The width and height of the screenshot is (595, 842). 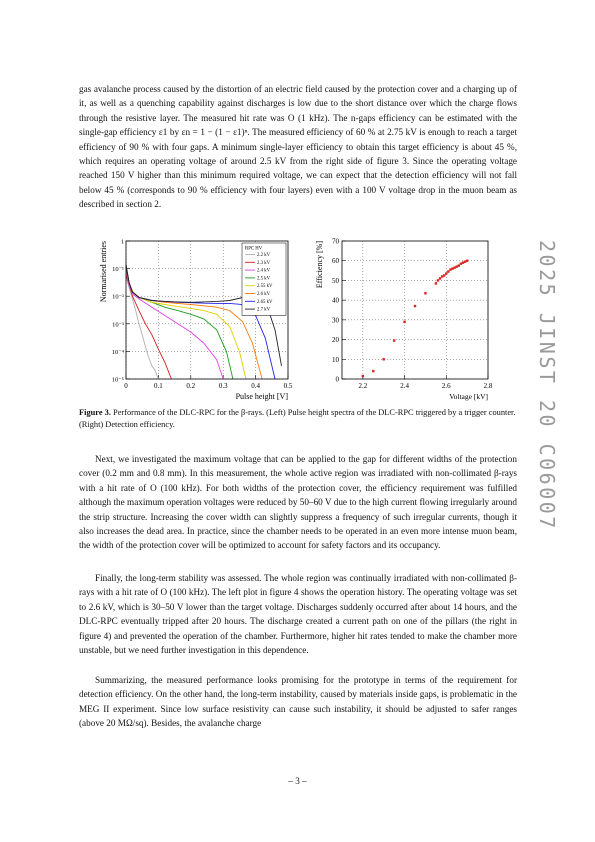 What do you see at coordinates (265, 286) in the screenshot?
I see `legend-entry: 2.55 kV` at bounding box center [265, 286].